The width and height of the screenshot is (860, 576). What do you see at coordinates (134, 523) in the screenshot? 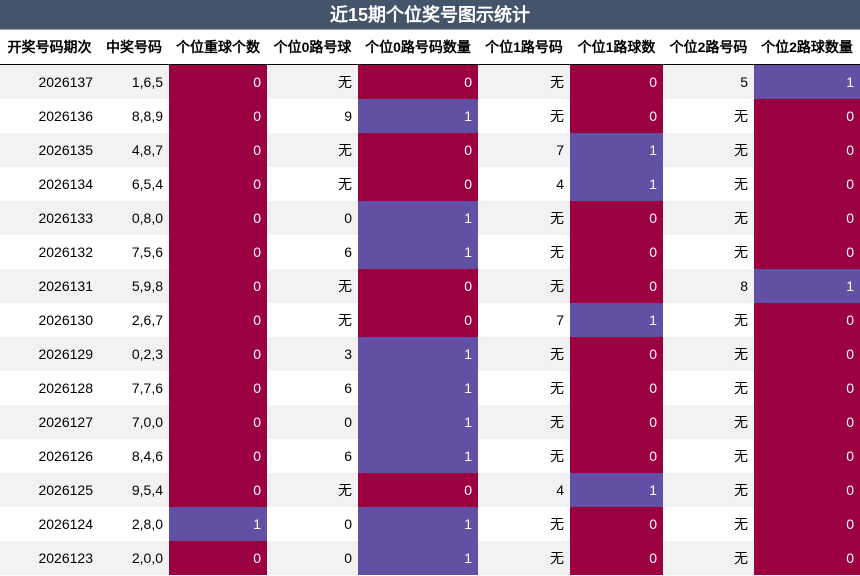
I see `winning-number-cell: 2,8,0` at bounding box center [134, 523].